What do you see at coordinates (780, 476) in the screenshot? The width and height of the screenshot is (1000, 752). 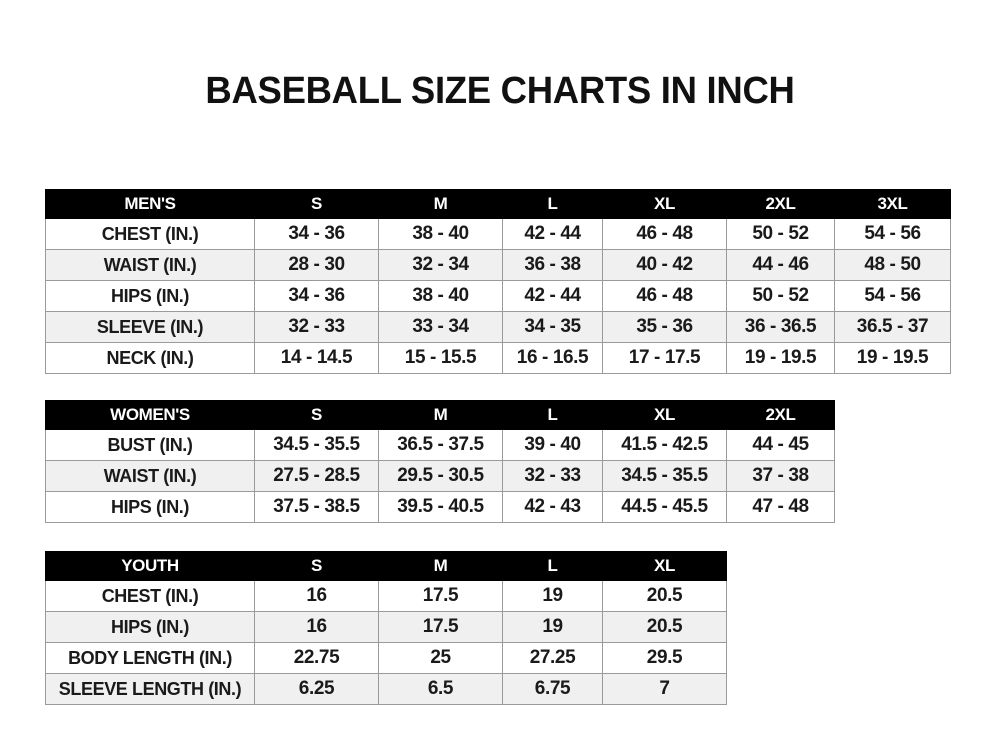 I see `size-value-cell: 37 - 38` at bounding box center [780, 476].